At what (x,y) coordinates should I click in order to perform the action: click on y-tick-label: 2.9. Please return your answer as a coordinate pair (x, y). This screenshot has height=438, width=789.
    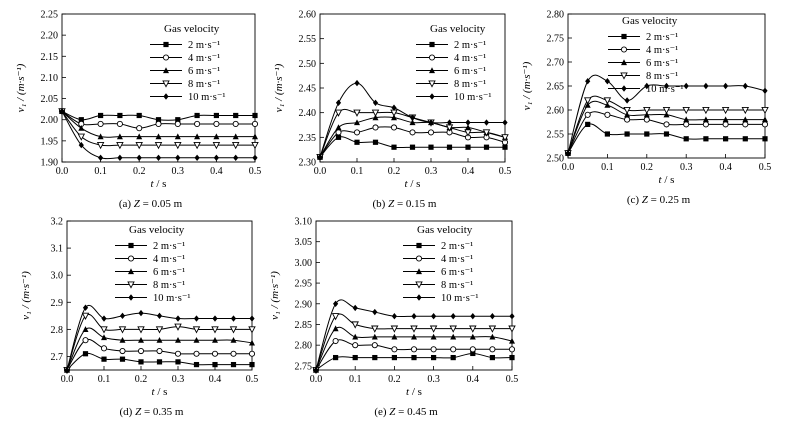
    Looking at the image, I should click on (57, 303).